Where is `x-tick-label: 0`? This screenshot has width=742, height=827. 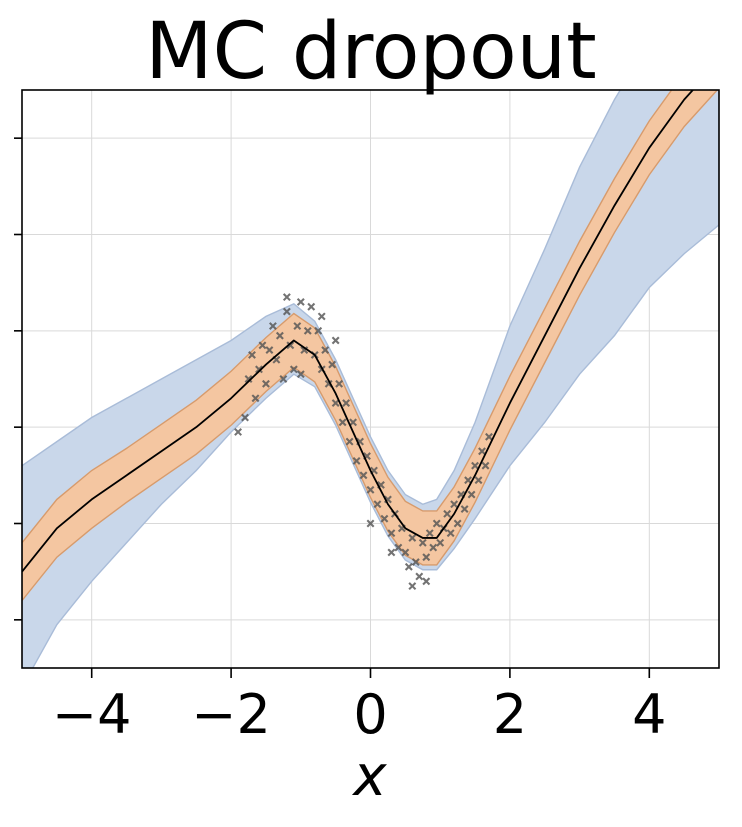 x-tick-label: 0 is located at coordinates (370, 714).